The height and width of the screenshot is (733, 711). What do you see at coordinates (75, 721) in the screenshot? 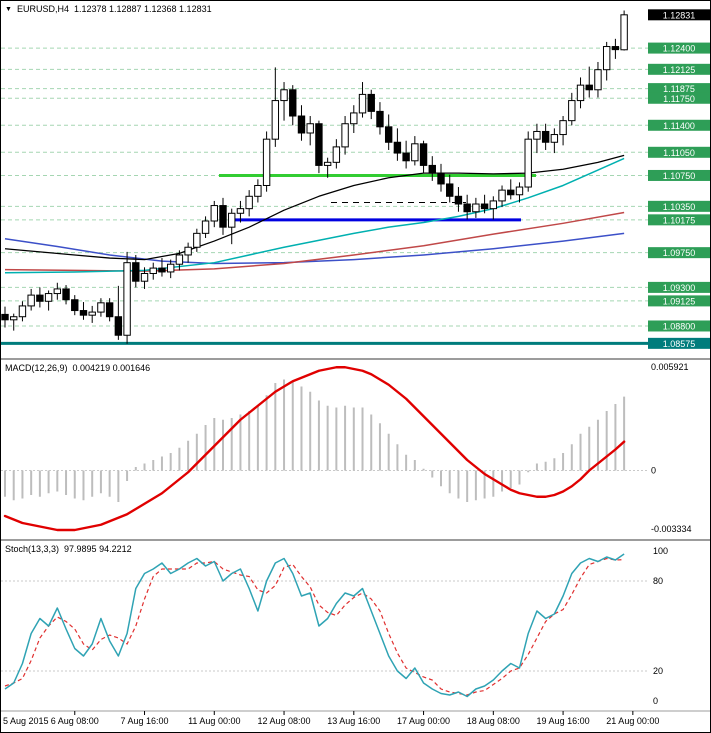
I see `time-axis-label: 6 Aug 08:00` at bounding box center [75, 721].